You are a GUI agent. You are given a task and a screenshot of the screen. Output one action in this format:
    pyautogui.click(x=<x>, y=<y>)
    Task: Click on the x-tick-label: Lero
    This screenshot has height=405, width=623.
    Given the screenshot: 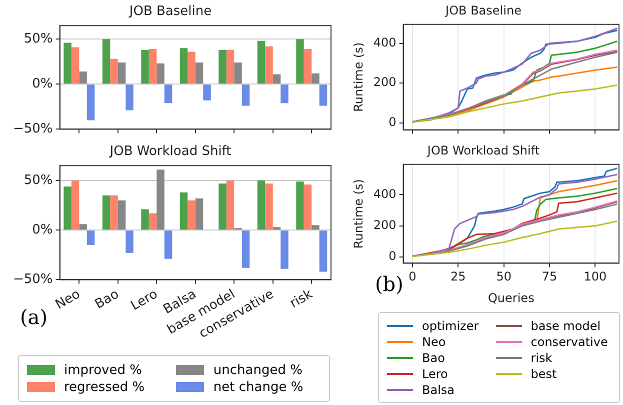 What is the action you would take?
    pyautogui.click(x=144, y=300)
    